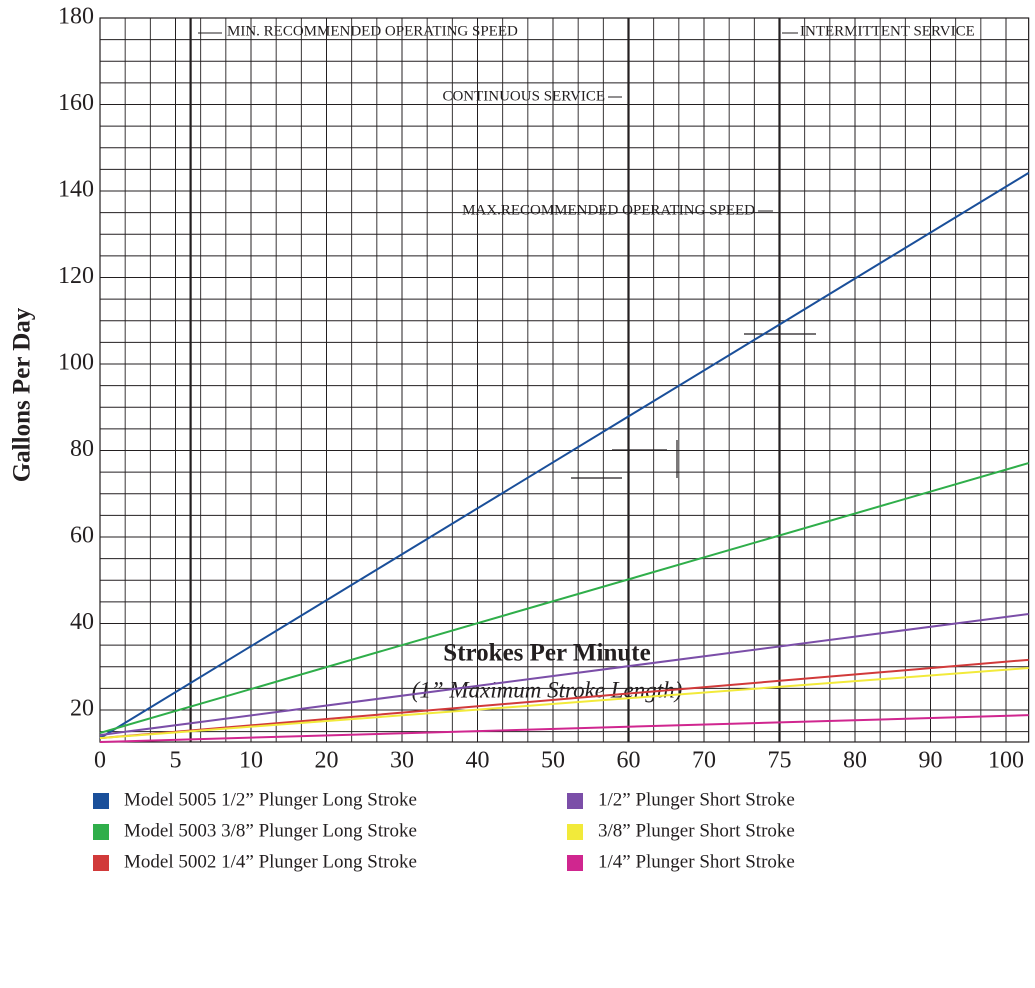  I want to click on y-tick-label: 20, so click(82, 708).